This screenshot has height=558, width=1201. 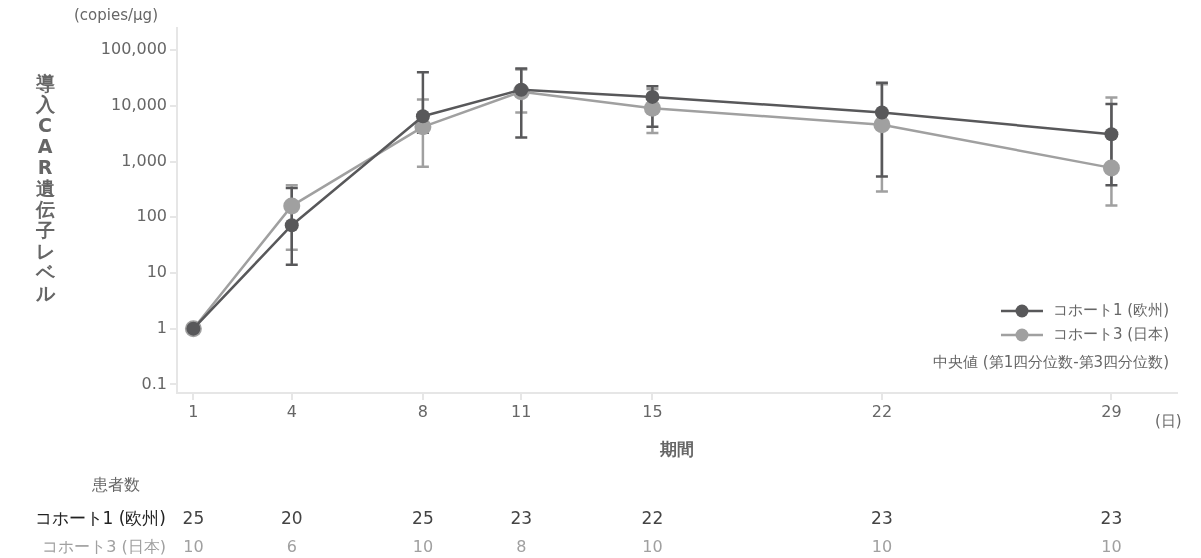 What do you see at coordinates (521, 547) in the screenshot?
I see `text: 8` at bounding box center [521, 547].